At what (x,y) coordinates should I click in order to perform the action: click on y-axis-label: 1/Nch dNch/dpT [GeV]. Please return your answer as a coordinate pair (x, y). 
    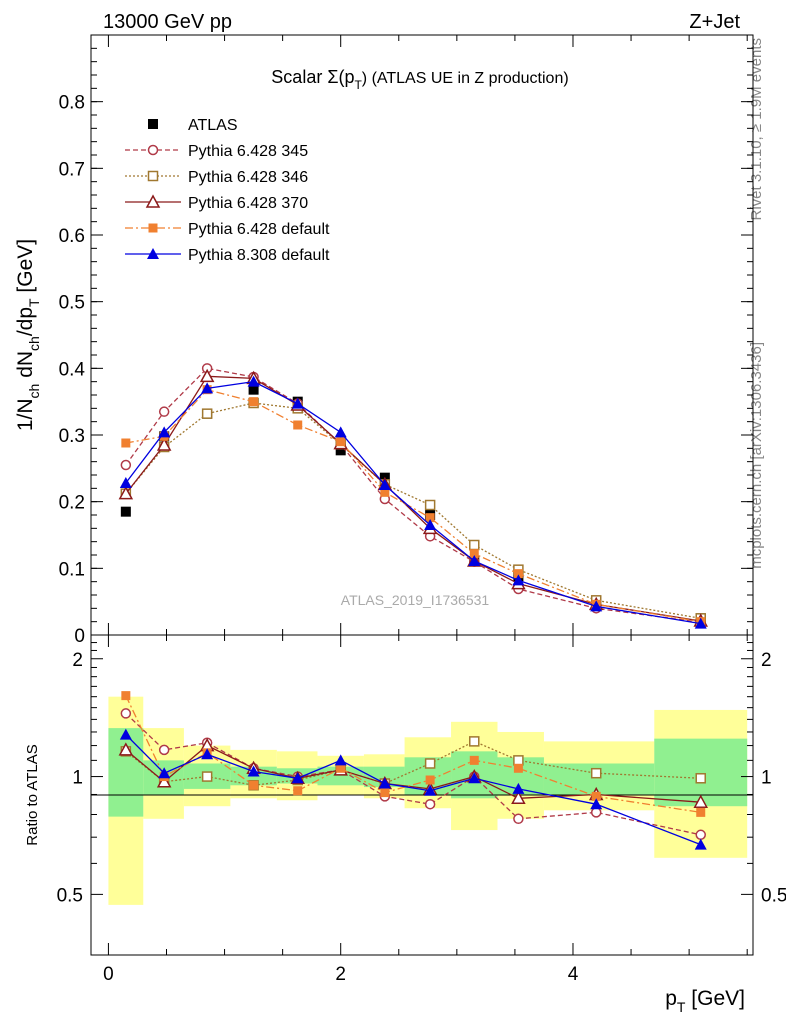
    Looking at the image, I should click on (28, 335).